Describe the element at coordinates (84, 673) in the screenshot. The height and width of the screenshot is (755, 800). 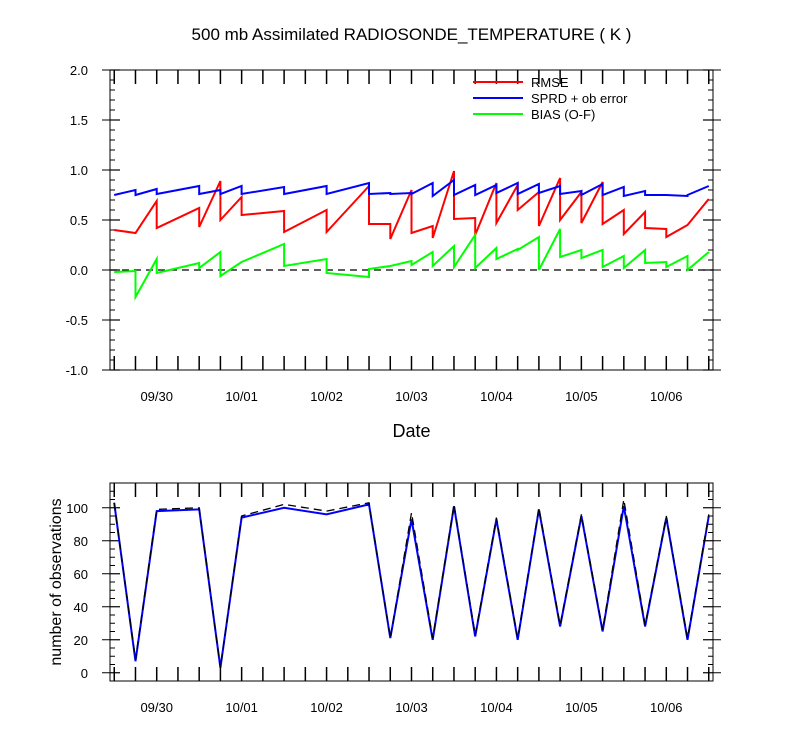
I see `bottom-y-tick-label: 0` at that location.